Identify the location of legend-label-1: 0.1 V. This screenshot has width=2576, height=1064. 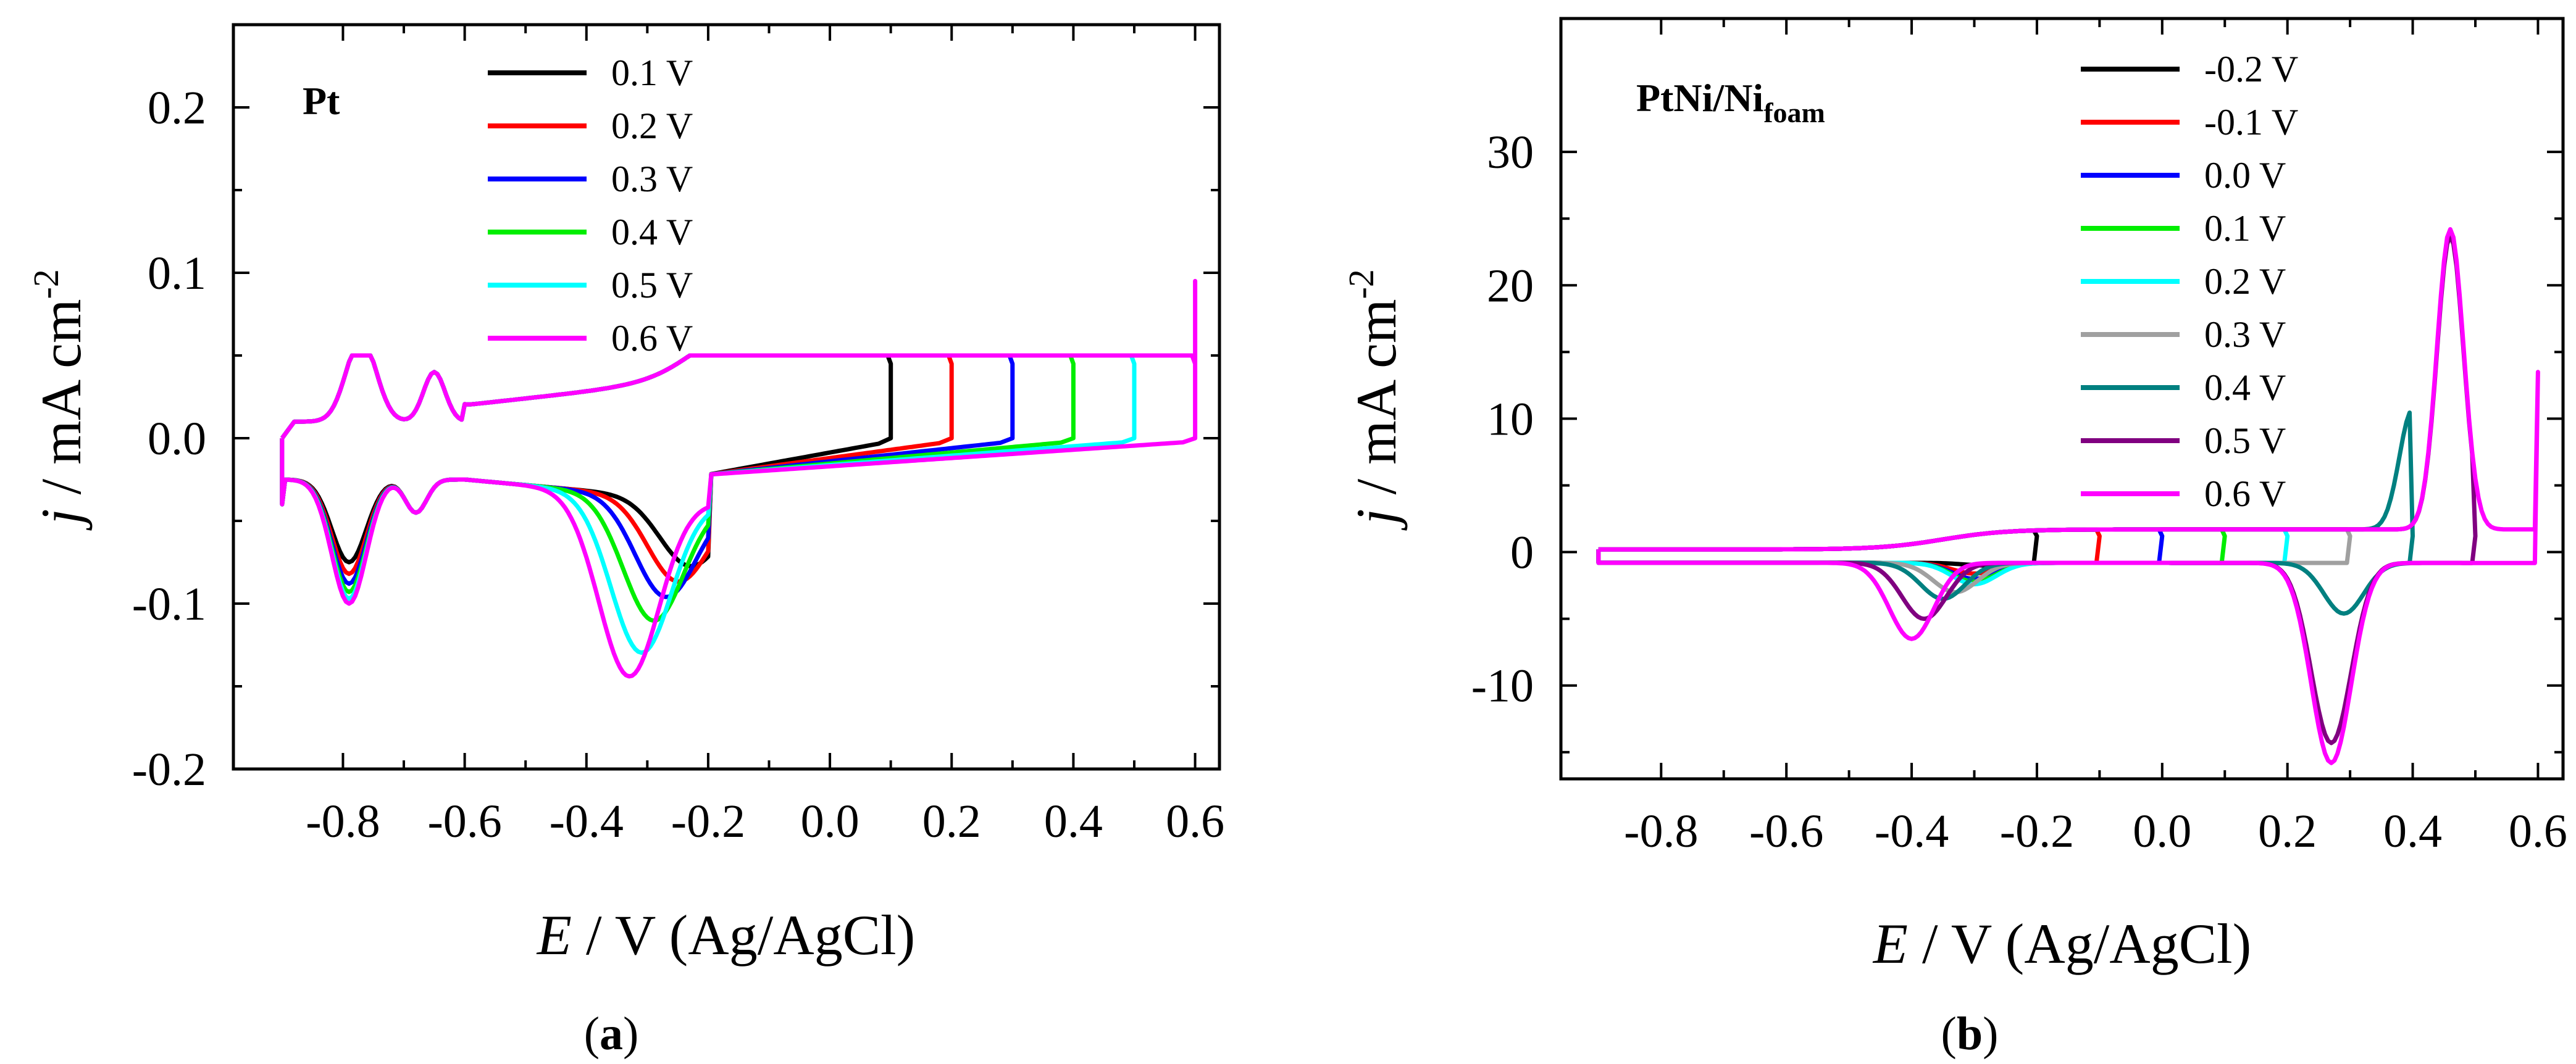
(652, 72).